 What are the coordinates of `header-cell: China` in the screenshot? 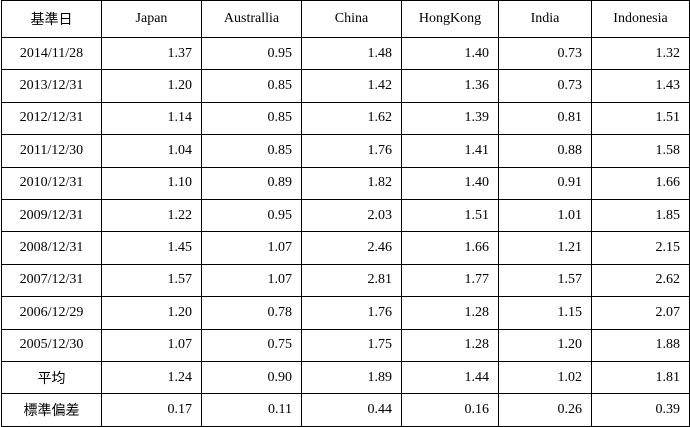 It's located at (351, 19).